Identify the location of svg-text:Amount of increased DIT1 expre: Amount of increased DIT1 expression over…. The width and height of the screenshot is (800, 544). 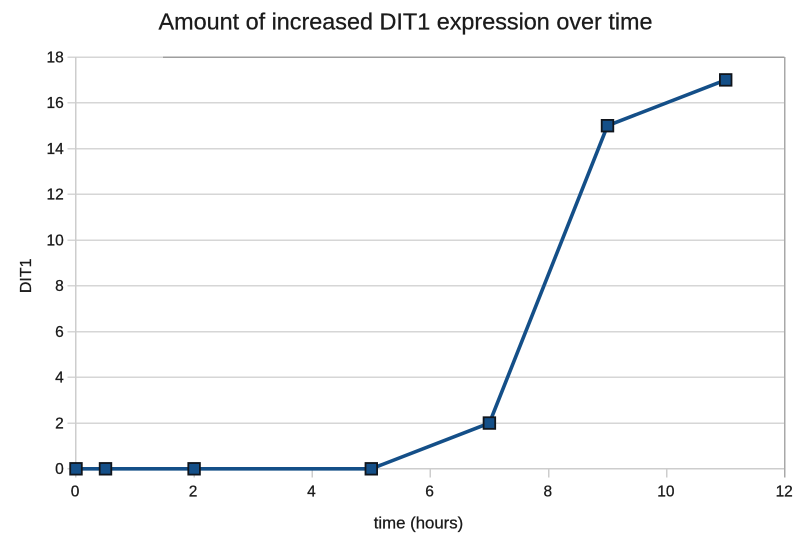
(405, 21).